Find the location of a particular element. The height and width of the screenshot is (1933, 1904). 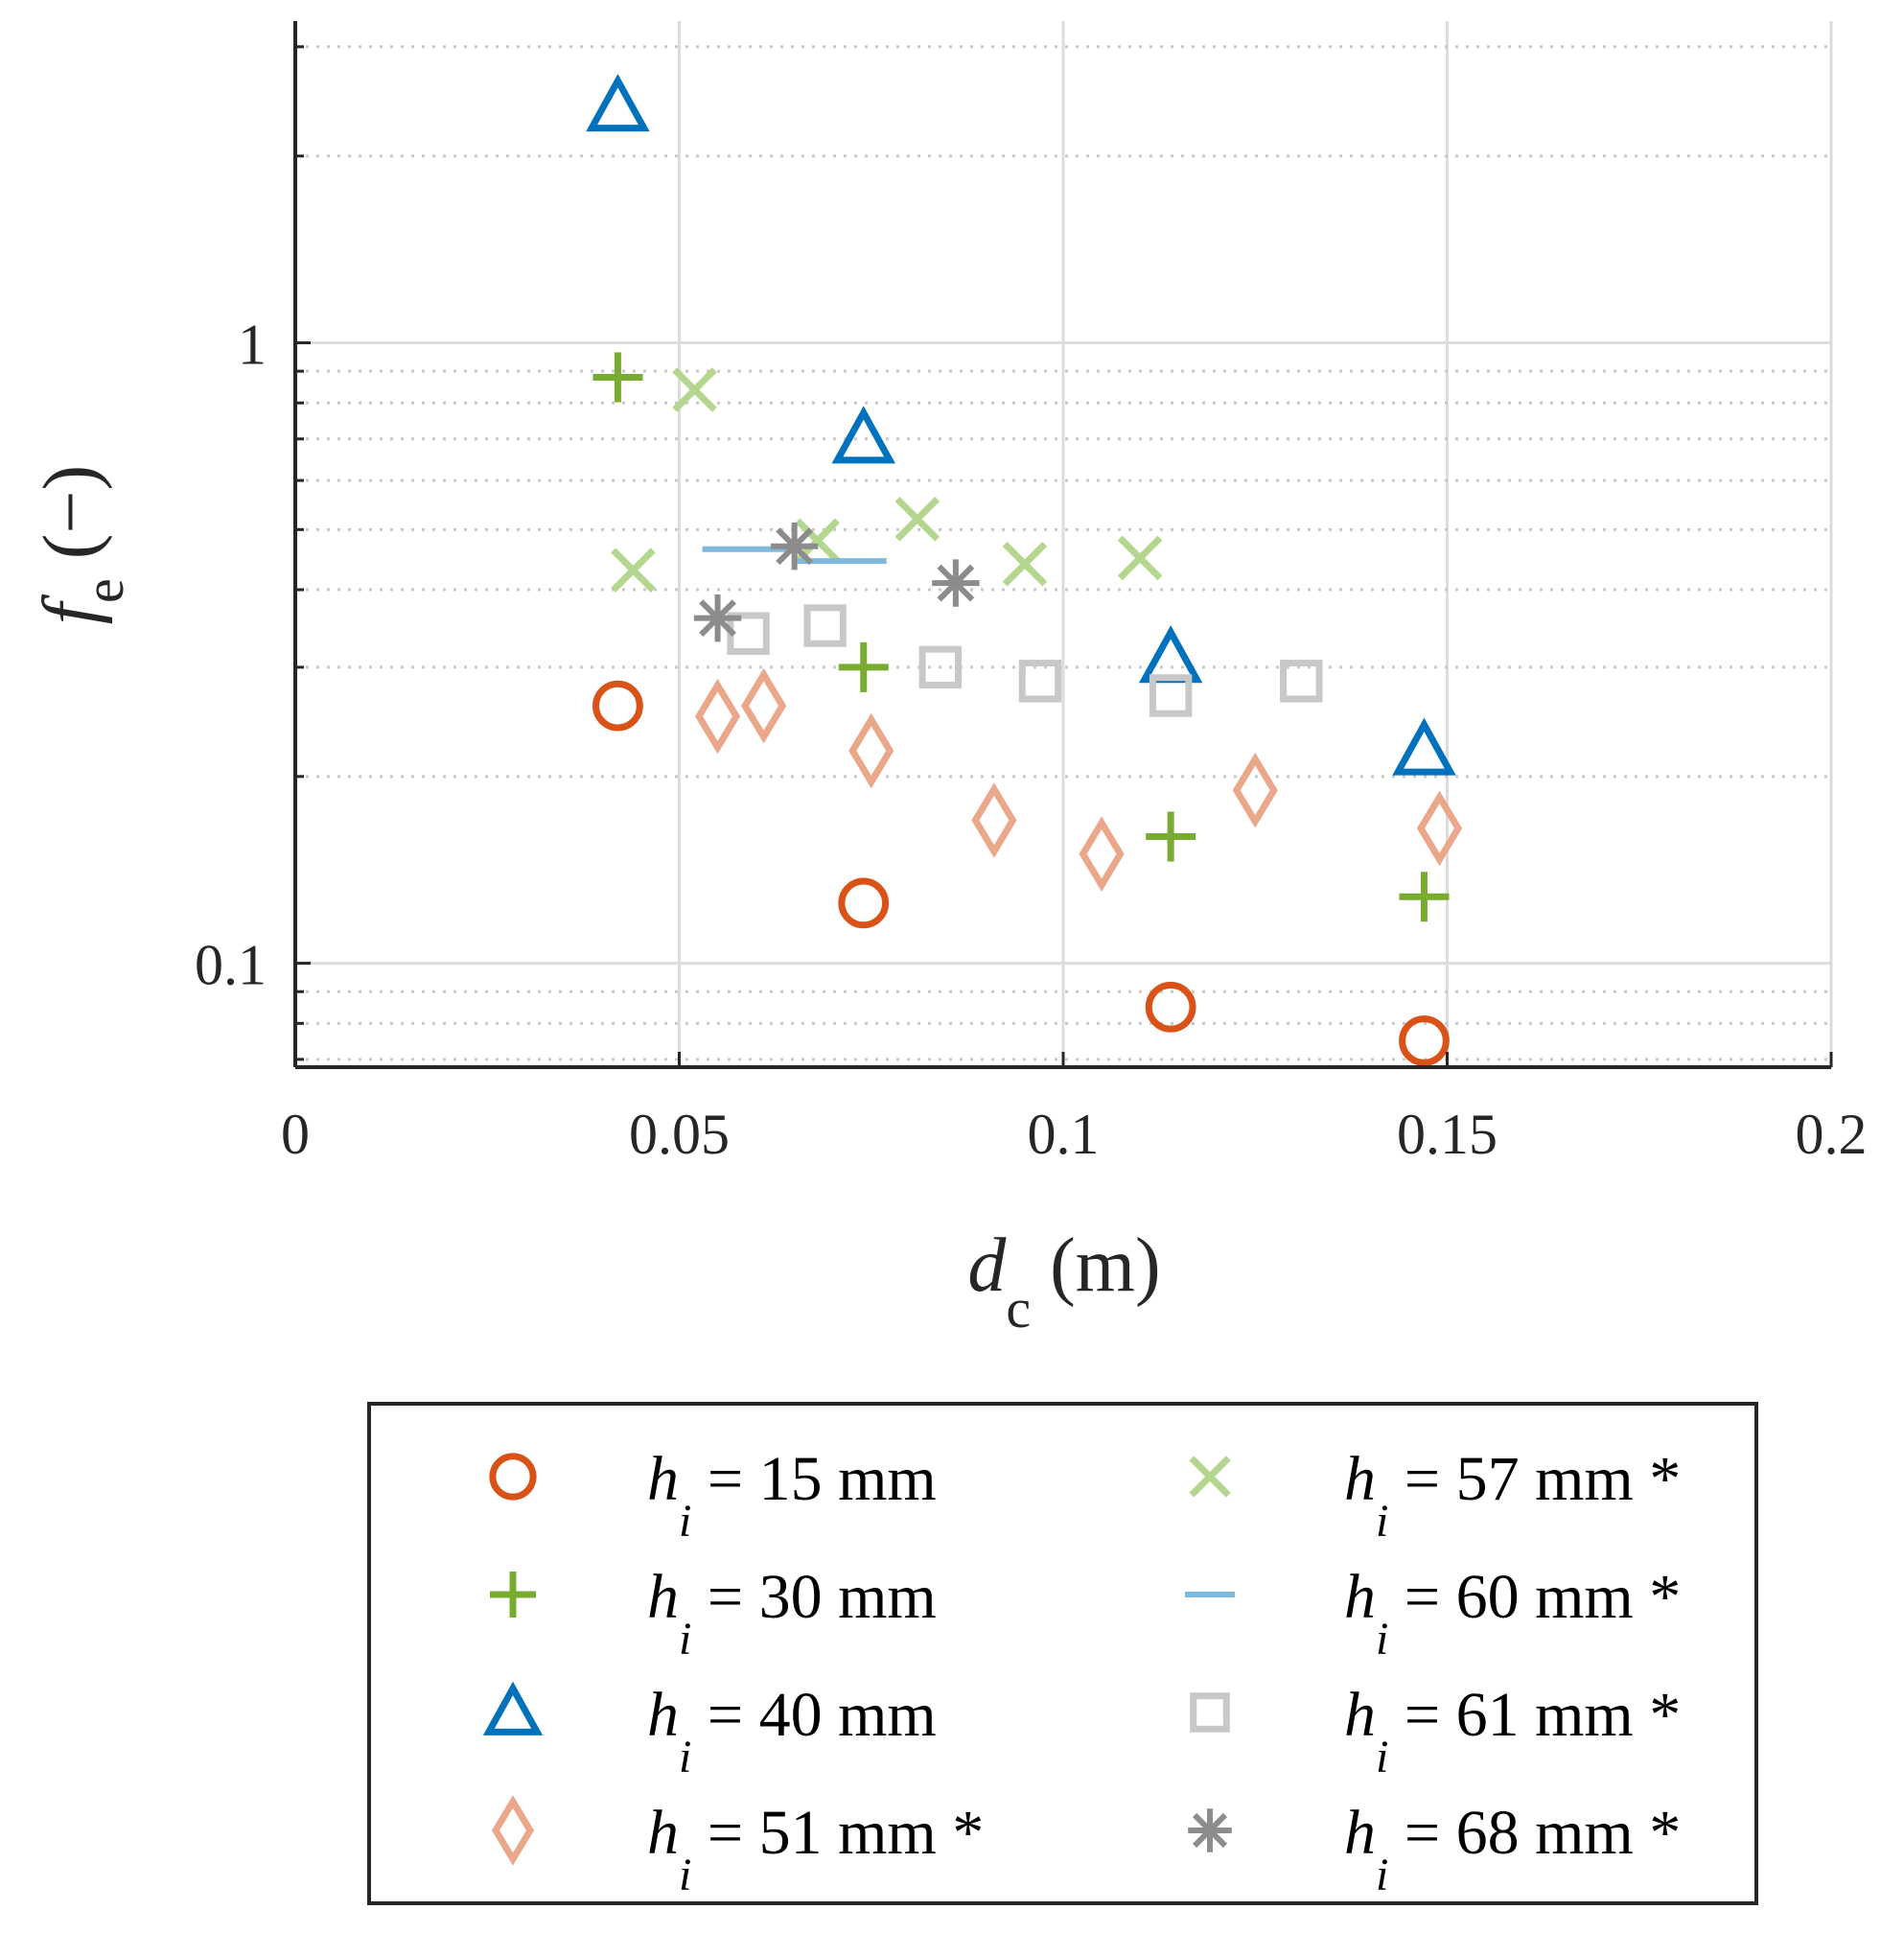

x-tick-label: 0 is located at coordinates (296, 1134).